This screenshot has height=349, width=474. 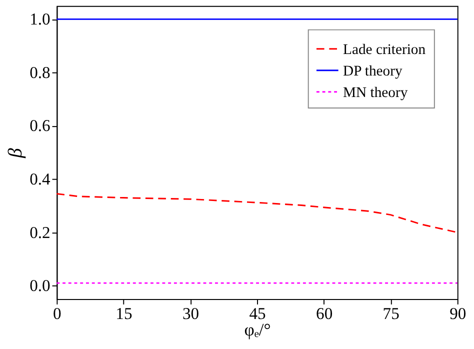 What do you see at coordinates (40, 19) in the screenshot?
I see `y-tick-label: 1.0` at bounding box center [40, 19].